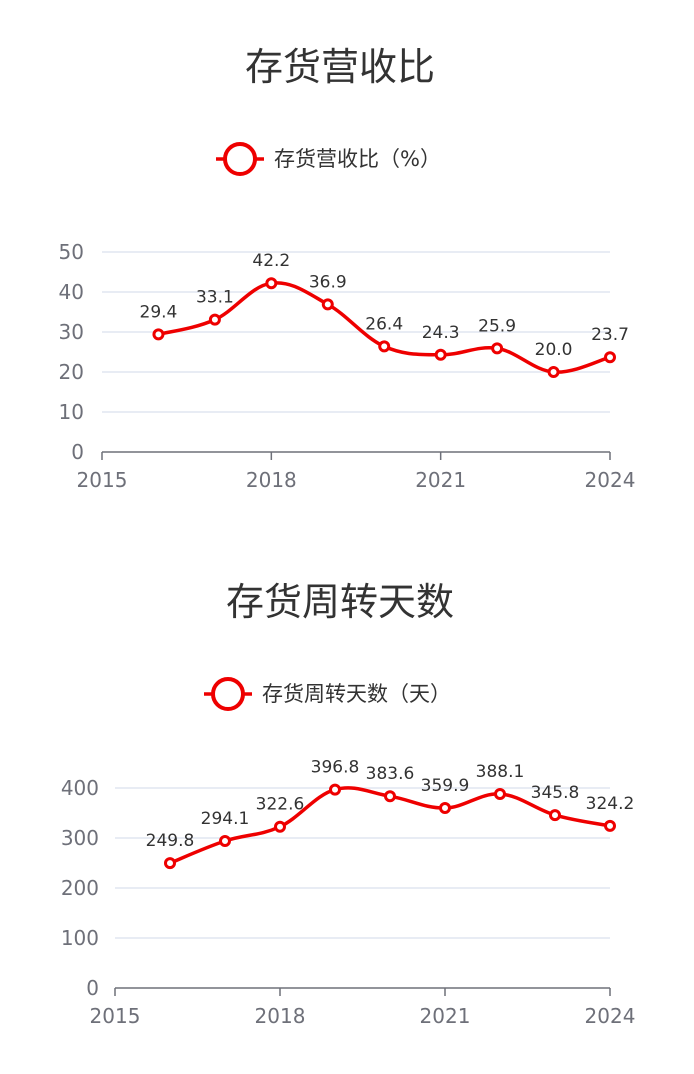 The image size is (694, 1074). I want to click on data-label: 25.9, so click(497, 326).